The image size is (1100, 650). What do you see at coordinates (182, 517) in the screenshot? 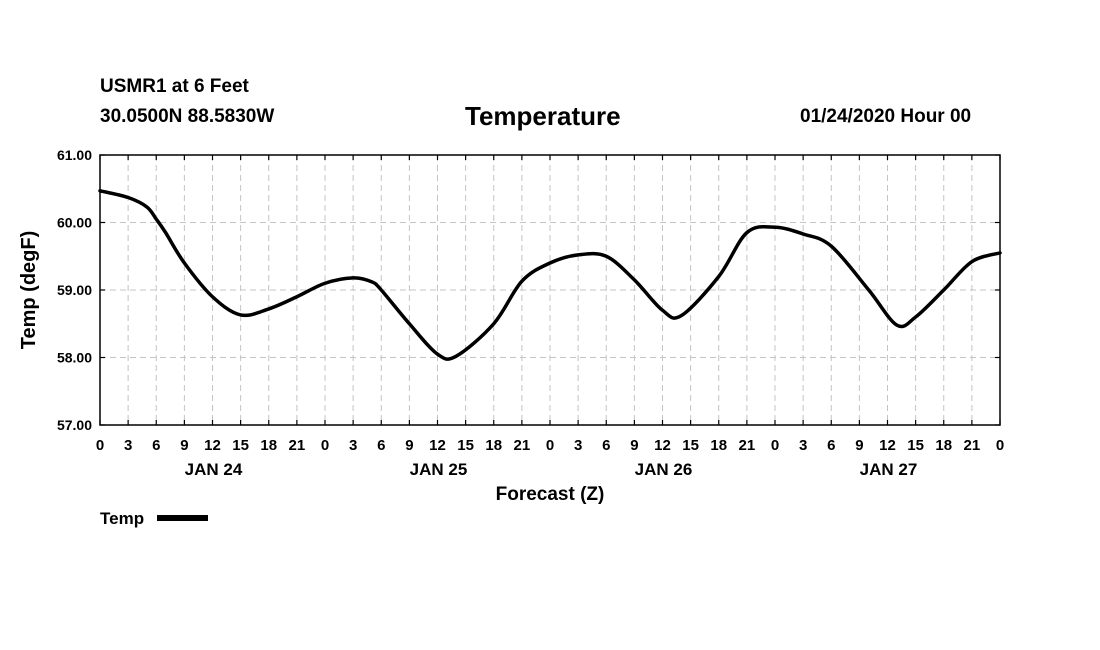
I see `legend-swatch-temp` at bounding box center [182, 517].